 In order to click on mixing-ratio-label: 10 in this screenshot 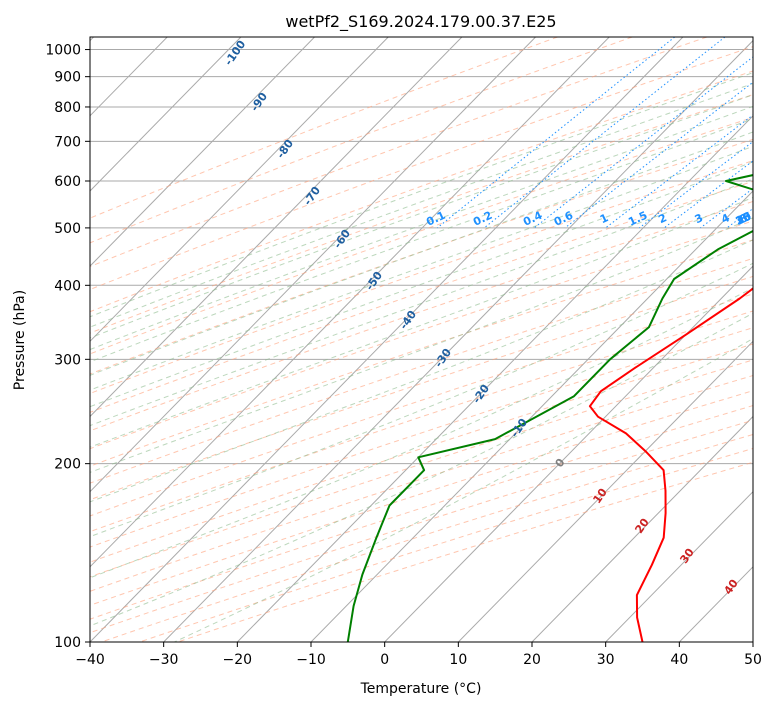, I will do `click(744, 218)`.